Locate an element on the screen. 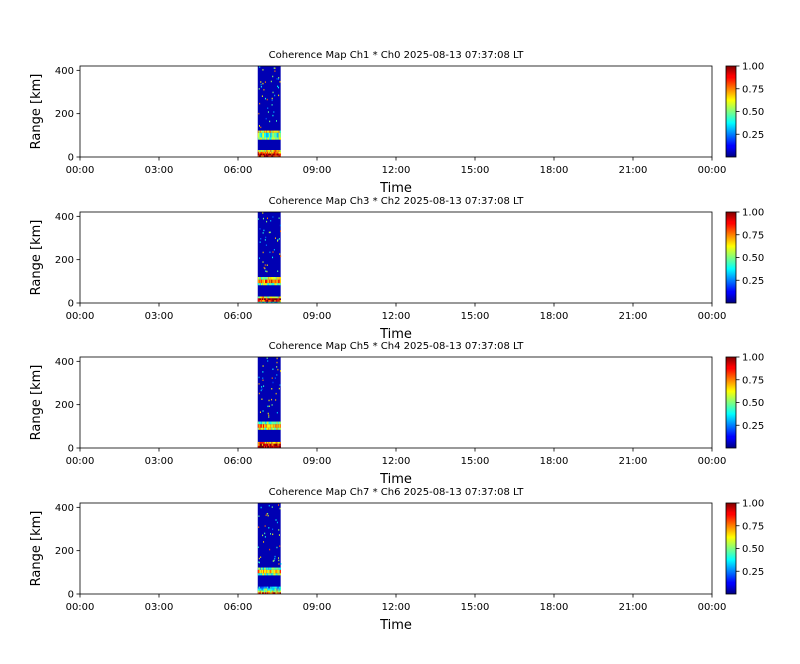 Image resolution: width=800 pixels, height=664 pixels. x-tick-label: 06:00 is located at coordinates (238, 461).